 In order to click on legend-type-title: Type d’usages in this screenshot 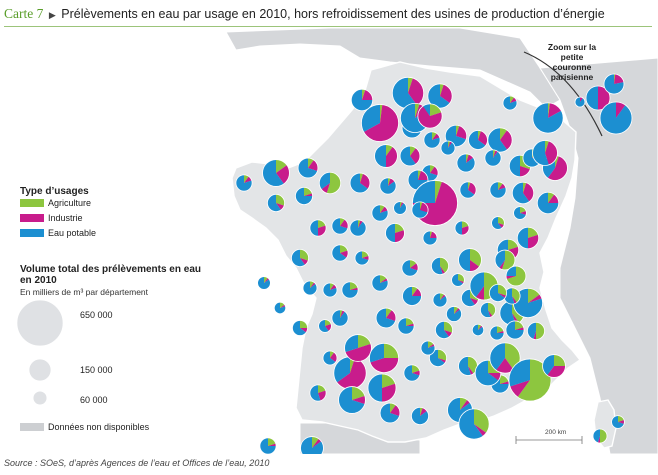, I will do `click(54, 191)`.